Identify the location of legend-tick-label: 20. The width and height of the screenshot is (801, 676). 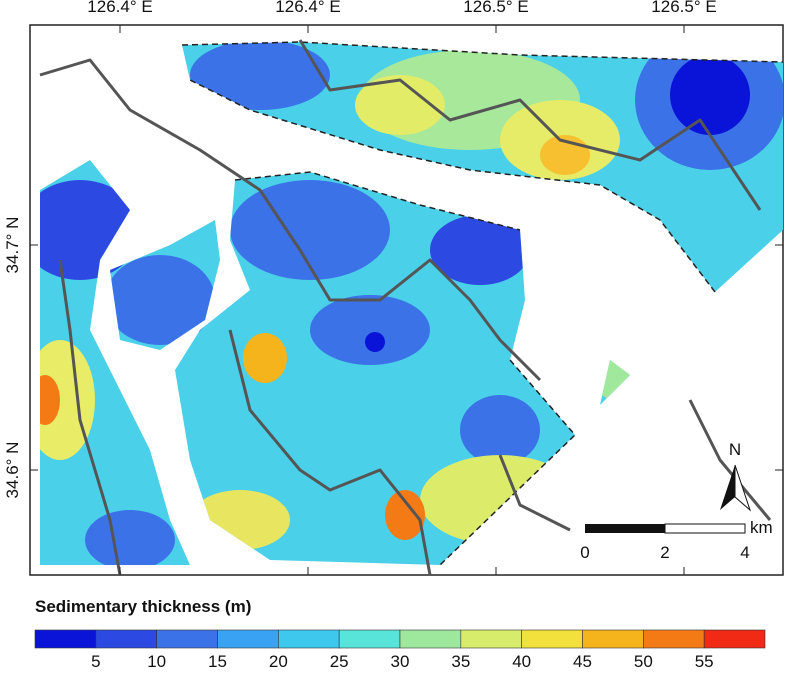
(278, 661).